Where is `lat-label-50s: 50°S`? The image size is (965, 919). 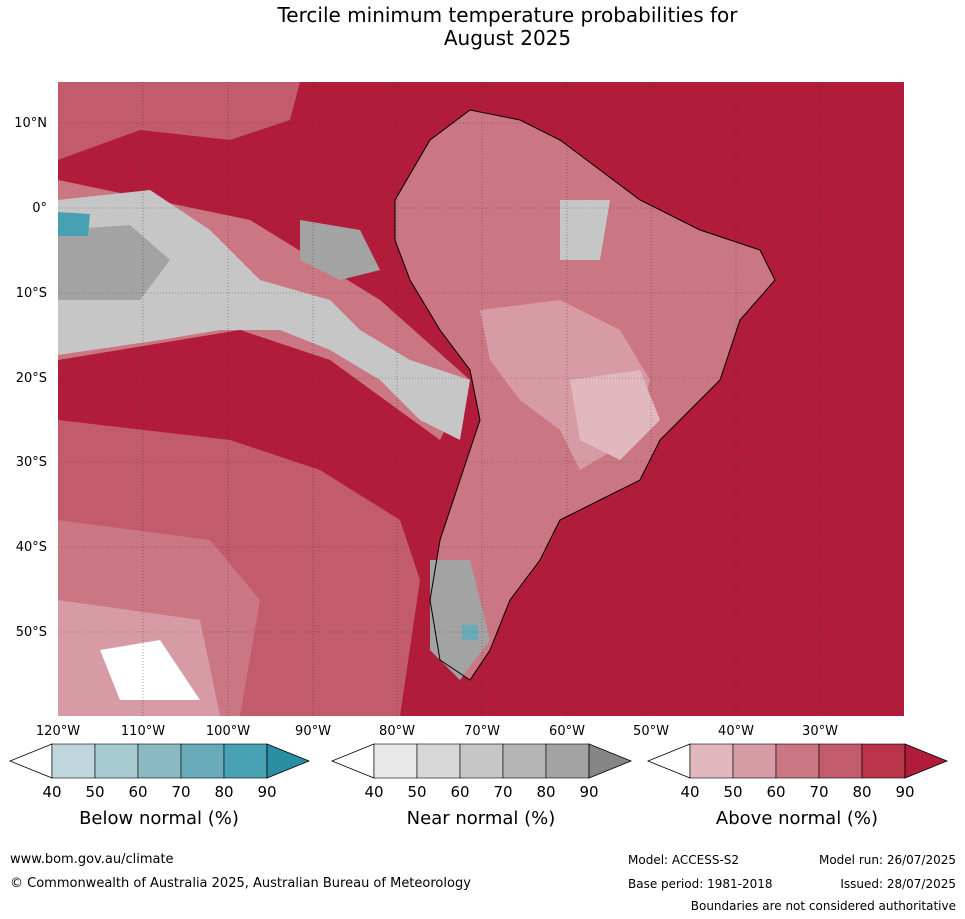
lat-label-50s: 50°S is located at coordinates (31, 632).